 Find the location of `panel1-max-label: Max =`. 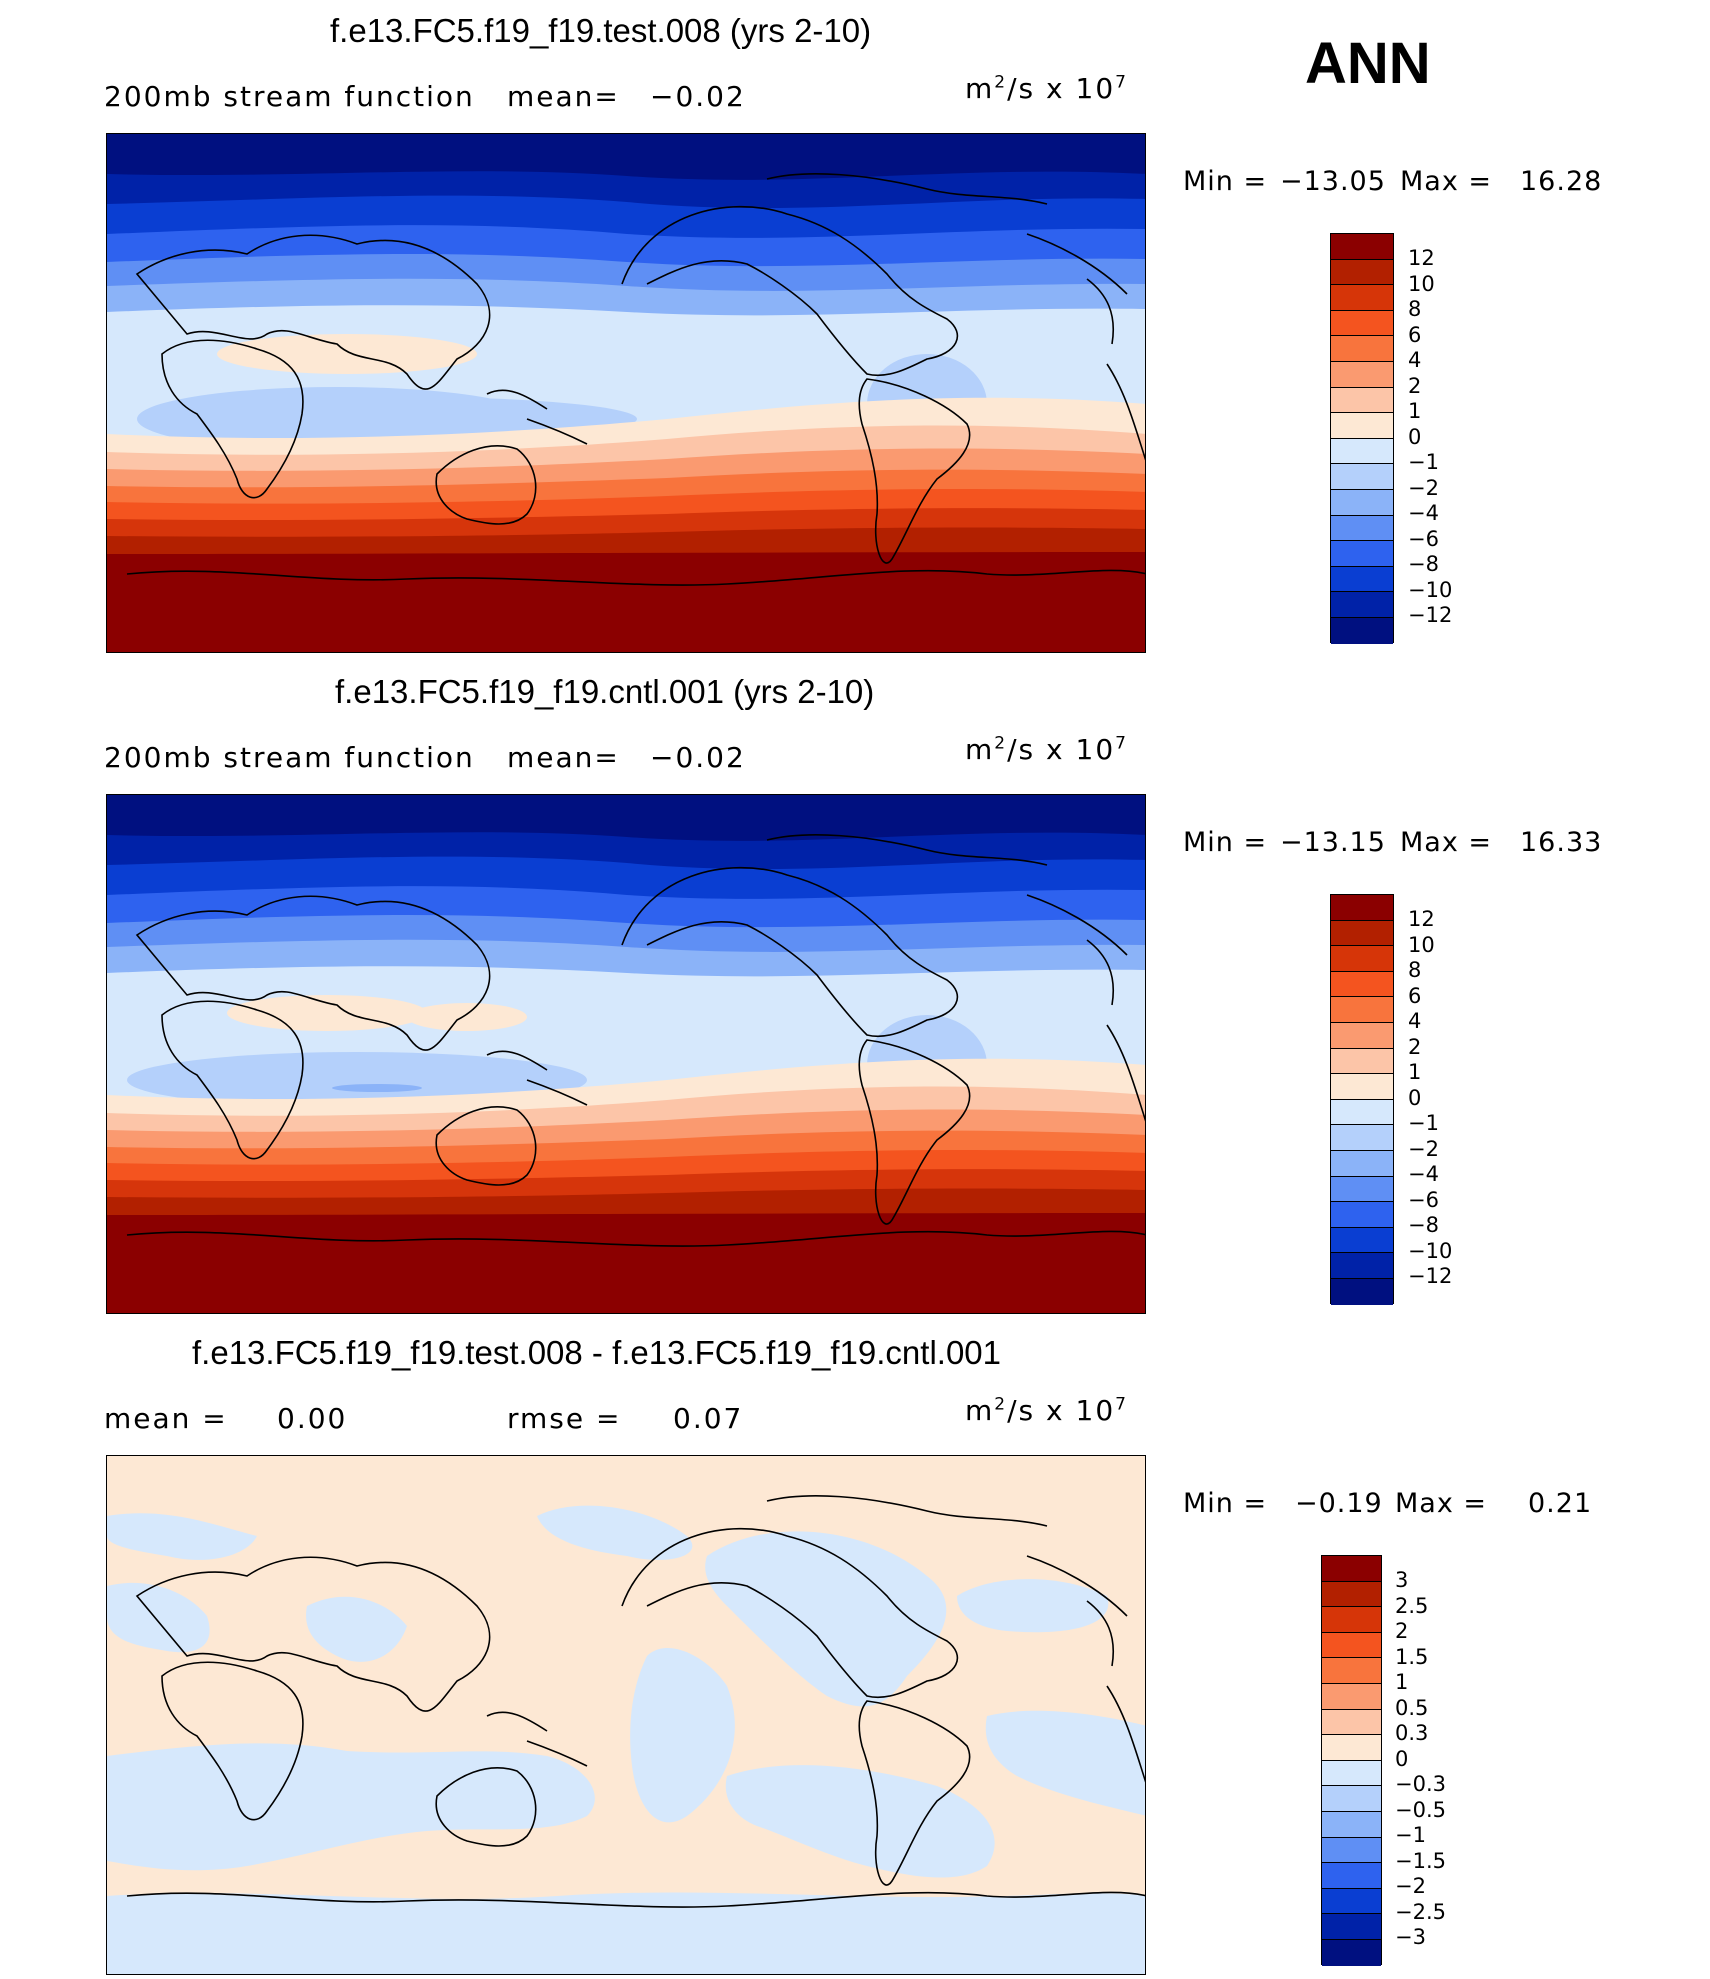

panel1-max-label: Max = is located at coordinates (1446, 181).